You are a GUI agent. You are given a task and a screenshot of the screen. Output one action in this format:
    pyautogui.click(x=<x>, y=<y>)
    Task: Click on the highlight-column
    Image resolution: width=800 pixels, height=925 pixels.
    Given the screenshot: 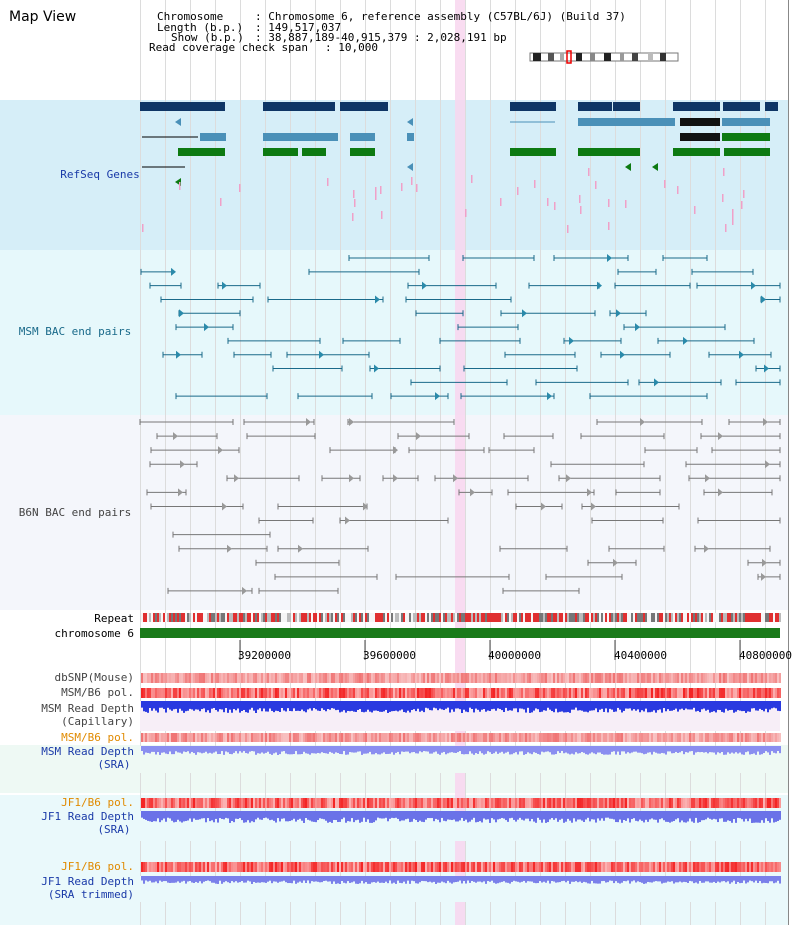 What is the action you would take?
    pyautogui.click(x=460, y=462)
    